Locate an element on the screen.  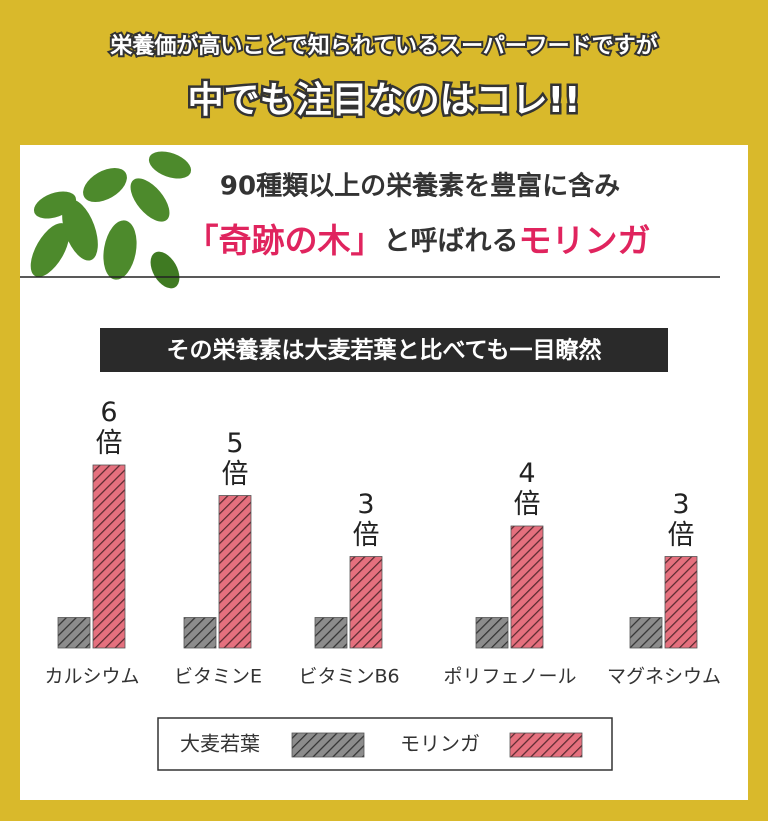
banner-text: その栄養素は大麦若葉と比べても一目瞭然 is located at coordinates (384, 350).